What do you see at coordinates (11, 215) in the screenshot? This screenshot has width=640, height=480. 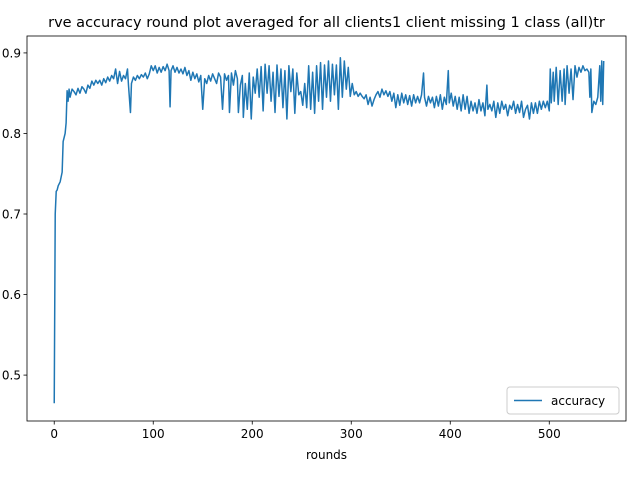 I see `y-tick-label: 0.7` at bounding box center [11, 215].